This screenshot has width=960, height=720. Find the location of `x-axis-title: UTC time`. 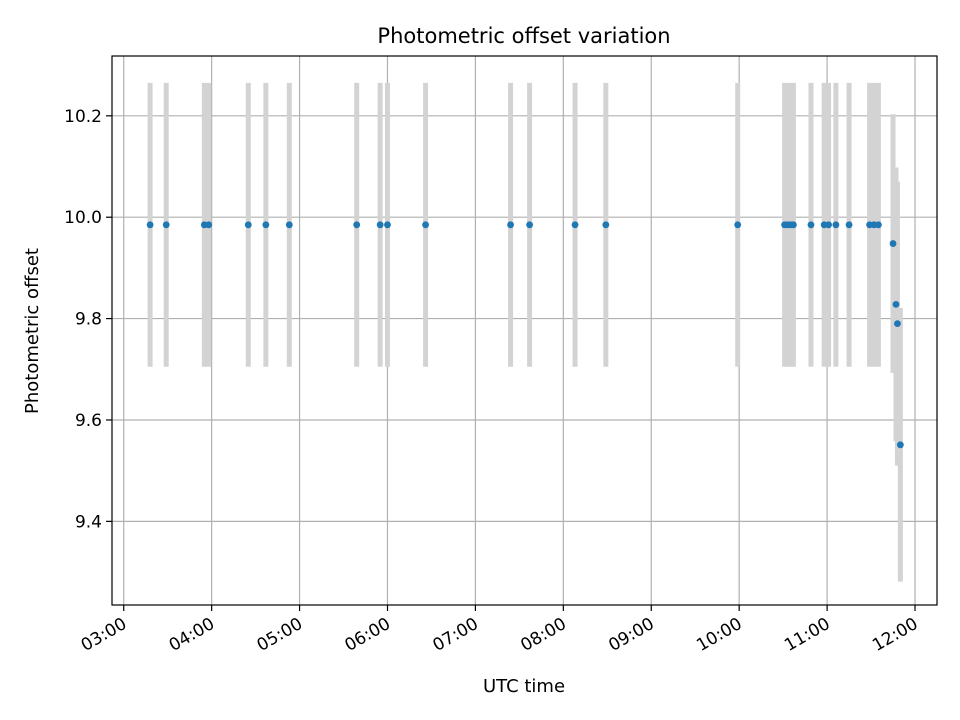

x-axis-title: UTC time is located at coordinates (524, 686).